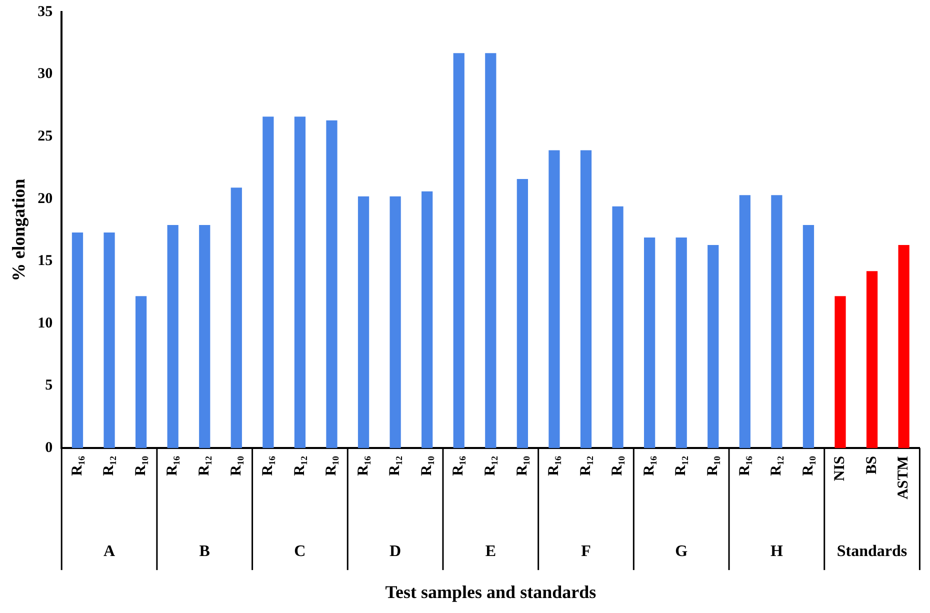 The height and width of the screenshot is (613, 930). I want to click on y-tick-label: 20, so click(45, 198).